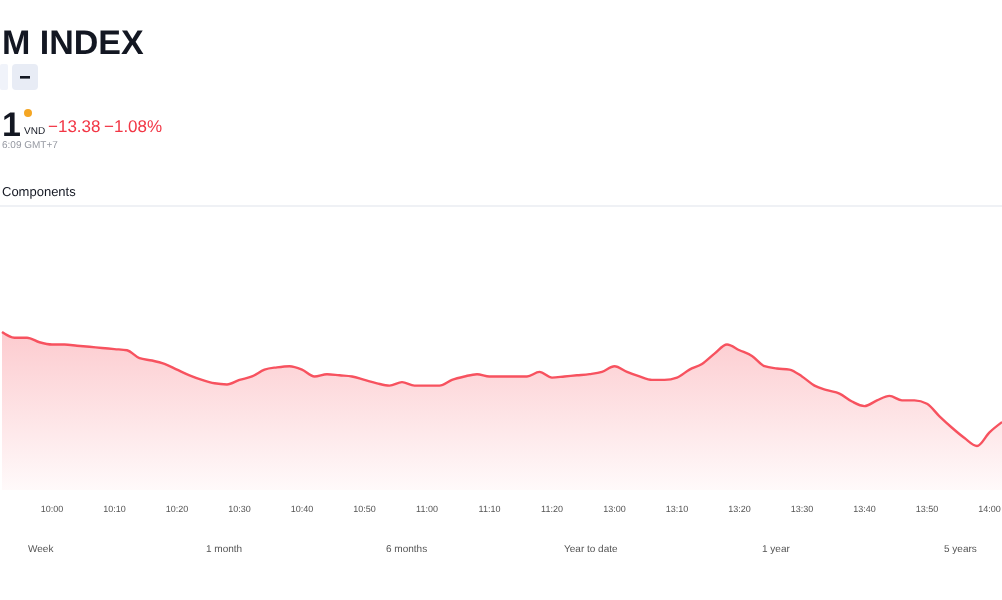  Describe the element at coordinates (75, 126) in the screenshot. I see `text: −13.38` at that location.